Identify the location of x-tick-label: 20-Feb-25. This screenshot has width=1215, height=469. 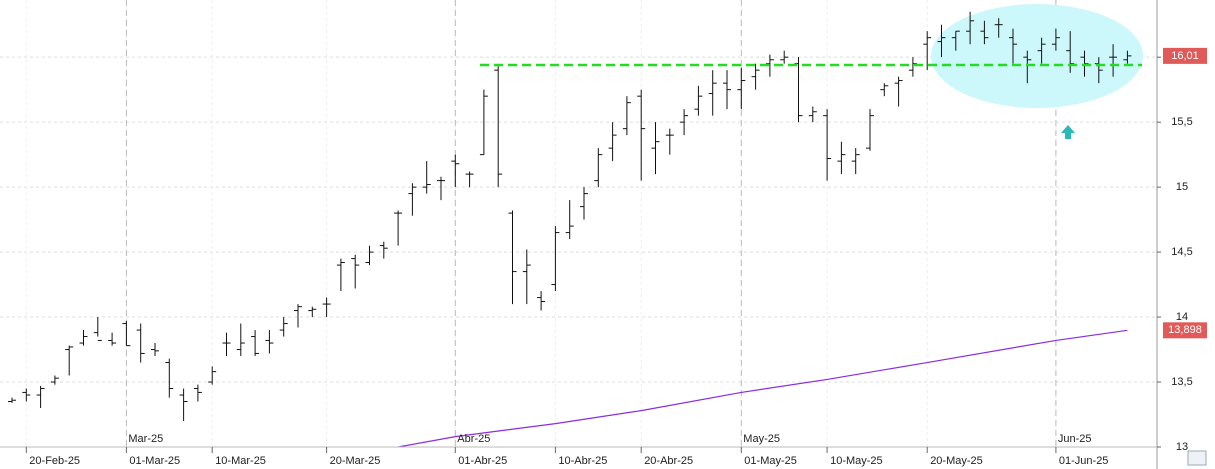
(54, 461).